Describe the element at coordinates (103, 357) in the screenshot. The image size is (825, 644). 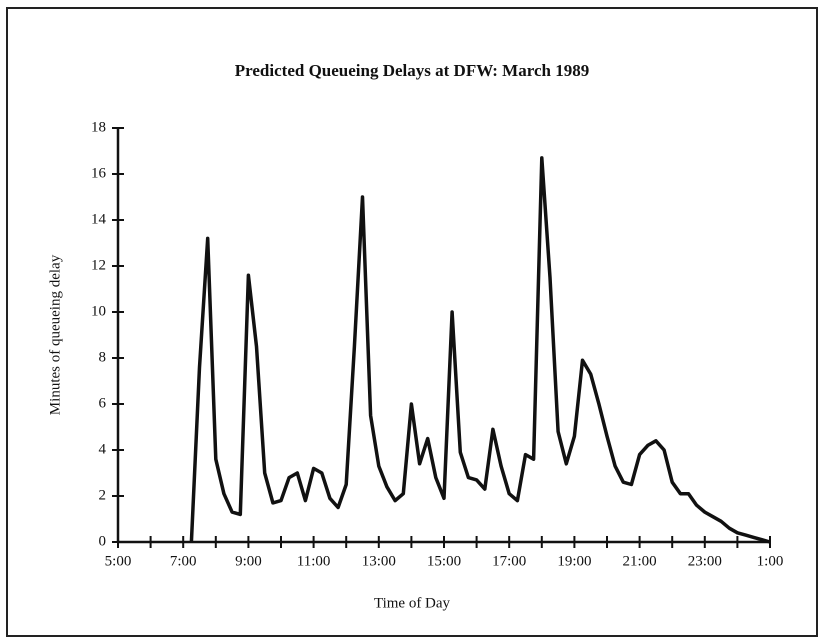
I see `y-tick-label: 8` at that location.